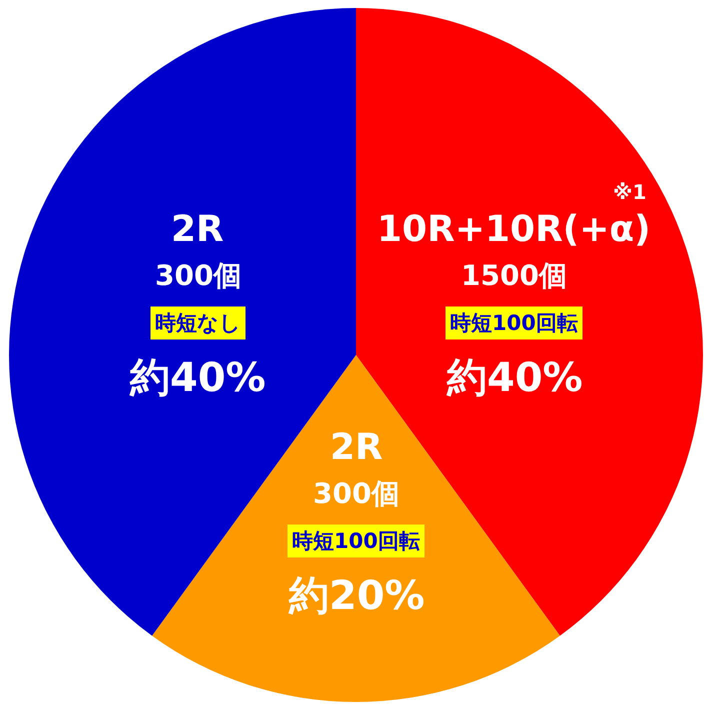  Describe the element at coordinates (356, 596) in the screenshot. I see `data-label: 約20%` at that location.